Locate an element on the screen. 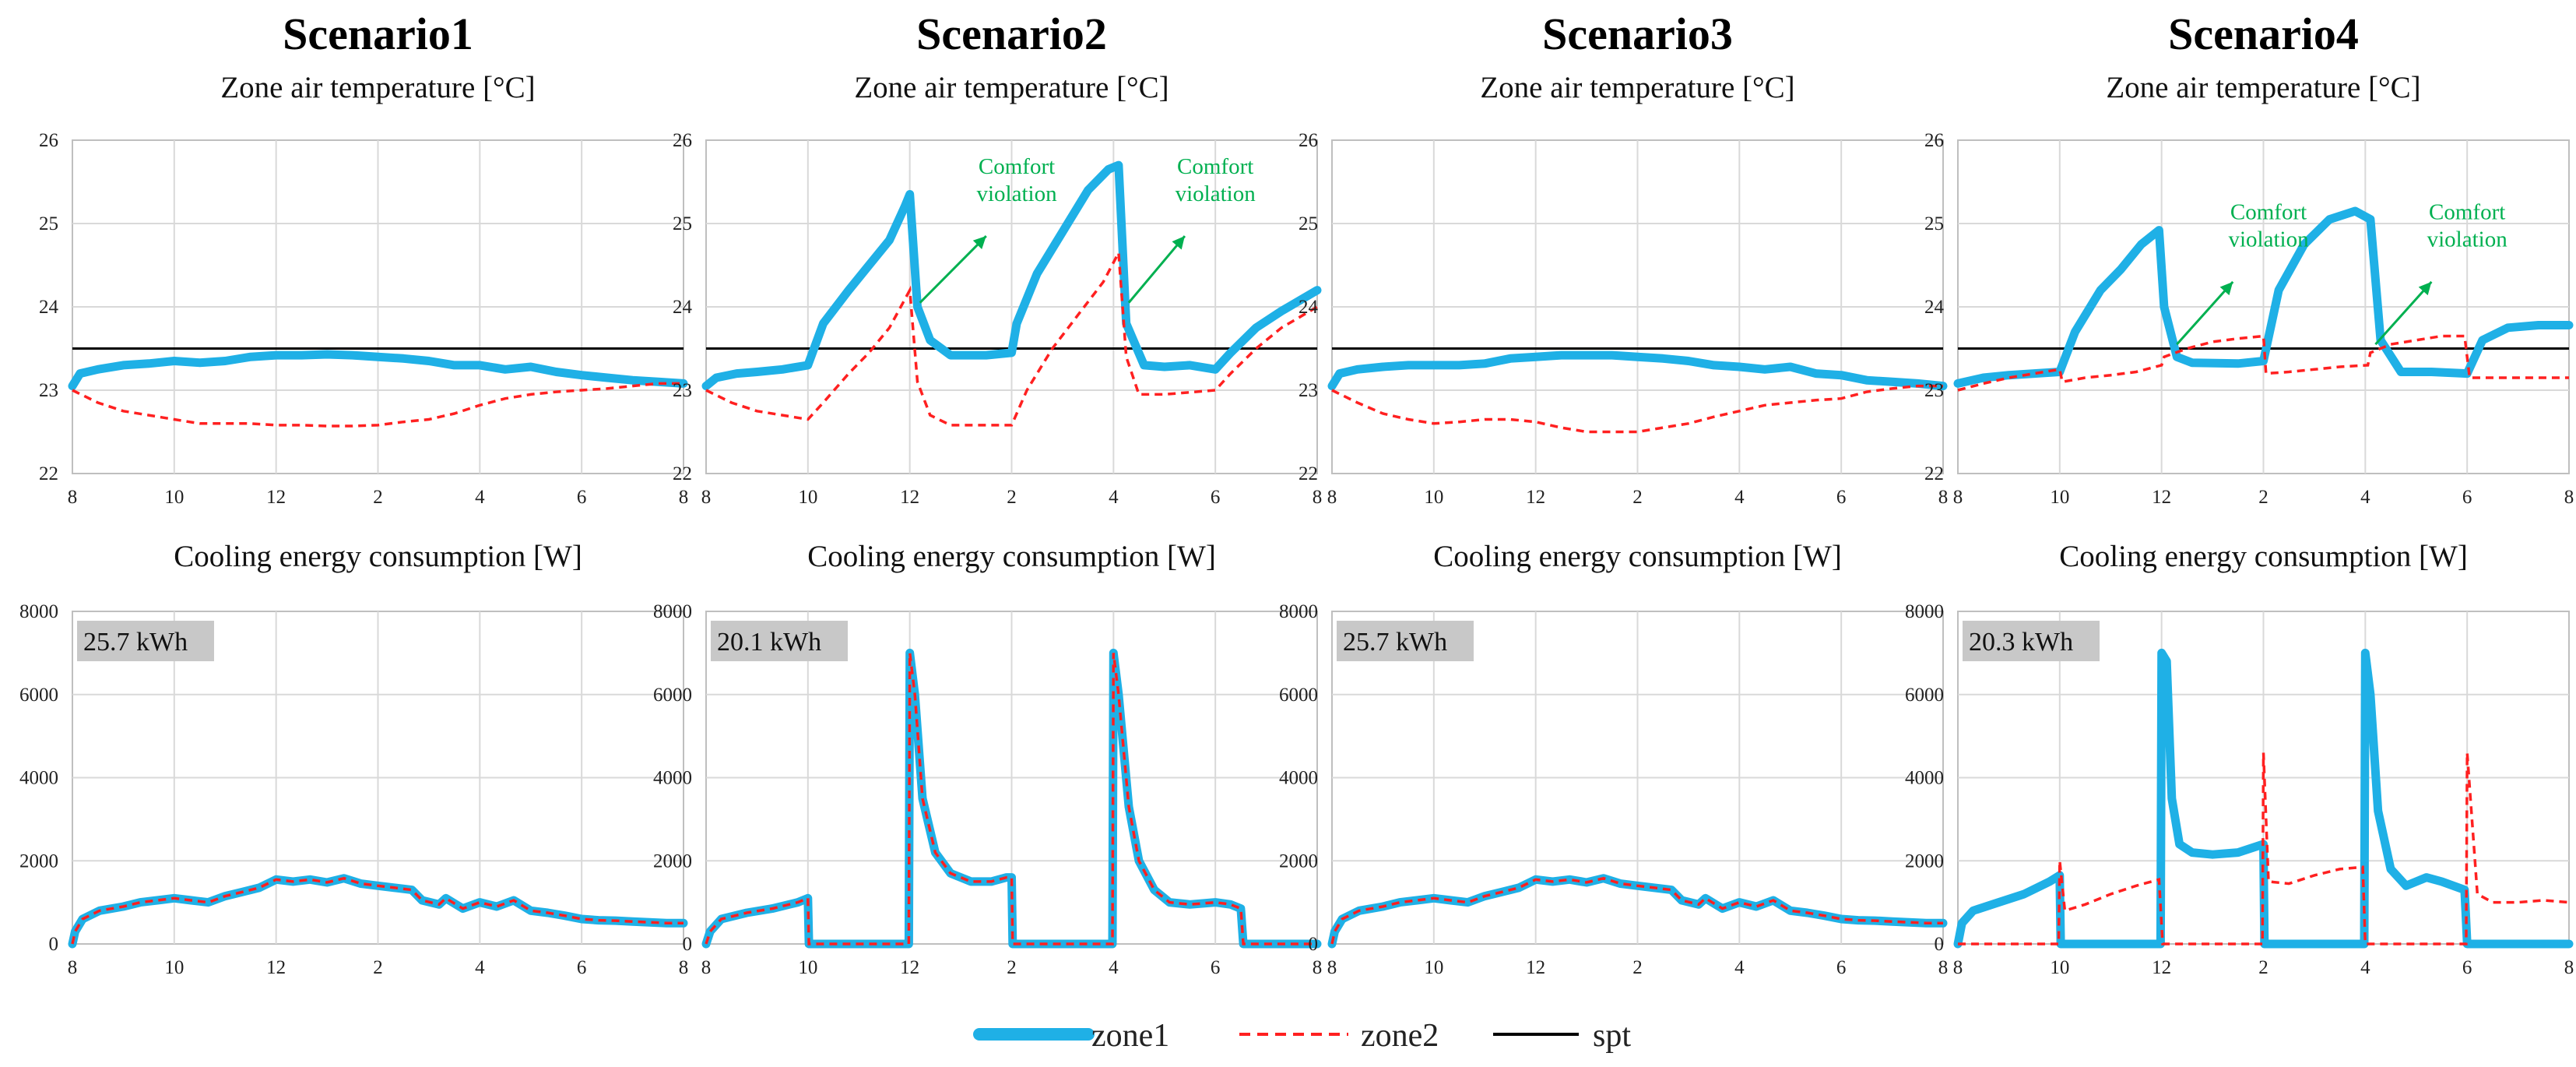  scenario-title: Scenario4 is located at coordinates (2263, 34).